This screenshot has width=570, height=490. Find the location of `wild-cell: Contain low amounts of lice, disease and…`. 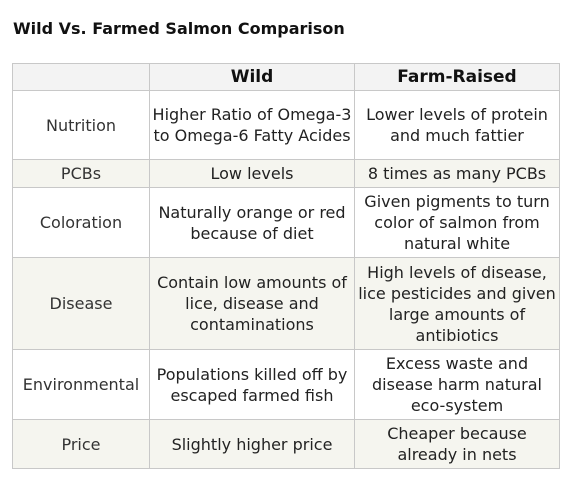

wild-cell: Contain low amounts of lice, disease and… is located at coordinates (252, 303).